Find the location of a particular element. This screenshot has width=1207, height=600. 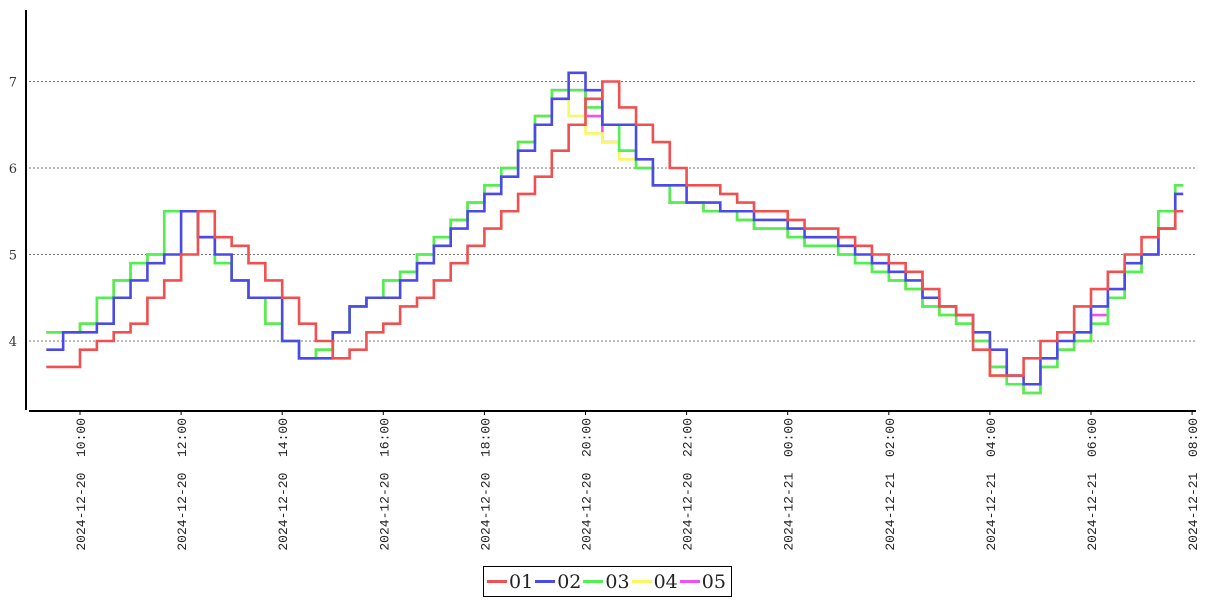

legend-item-02: 02 is located at coordinates (558, 582).